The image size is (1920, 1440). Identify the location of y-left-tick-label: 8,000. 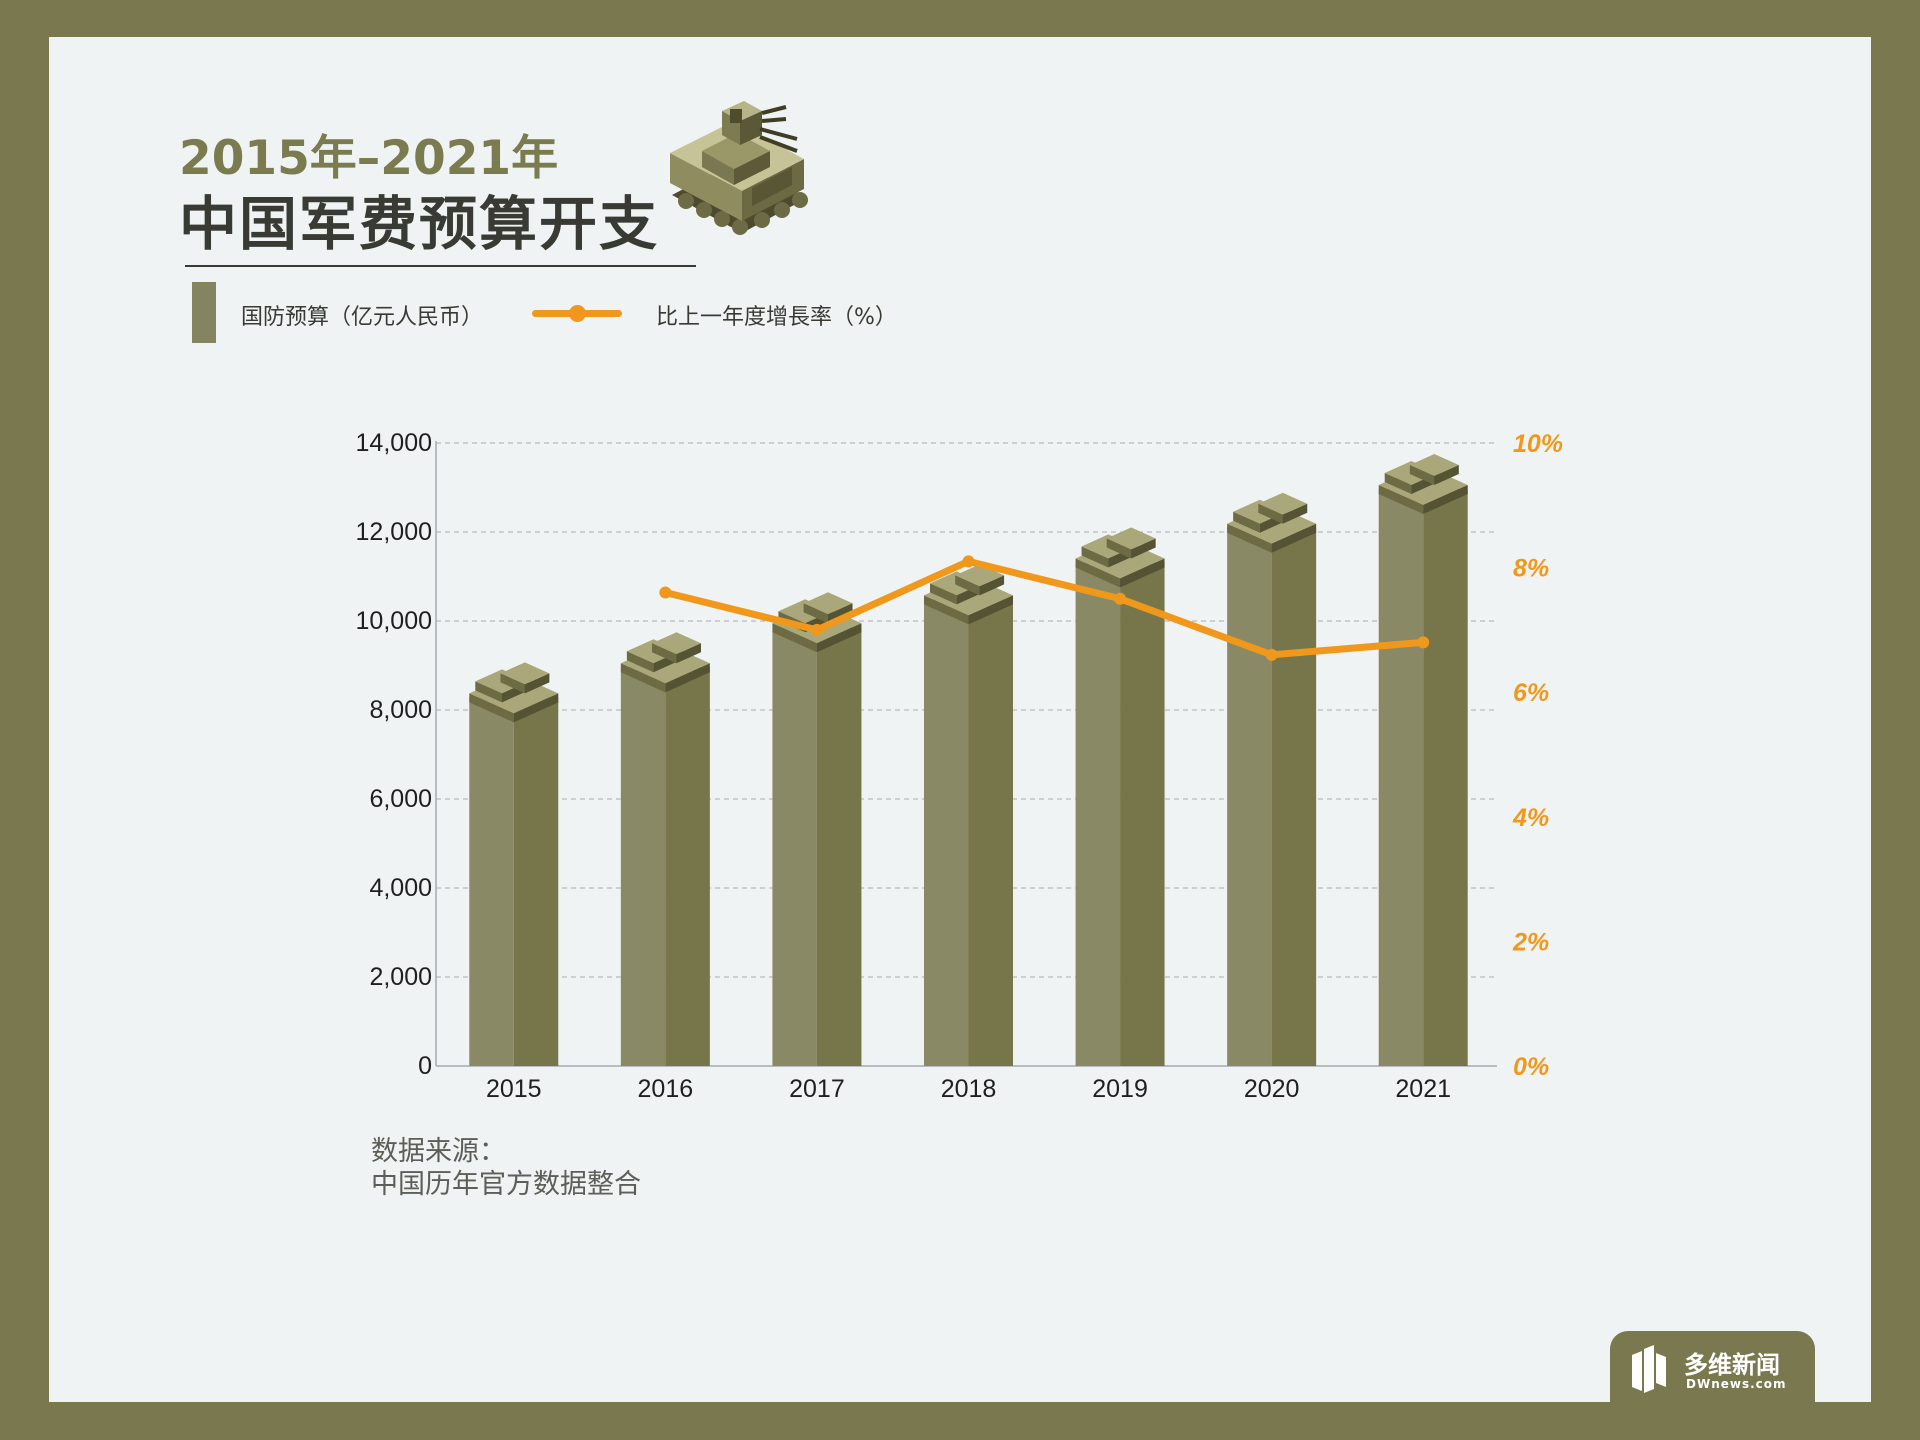
(400, 710).